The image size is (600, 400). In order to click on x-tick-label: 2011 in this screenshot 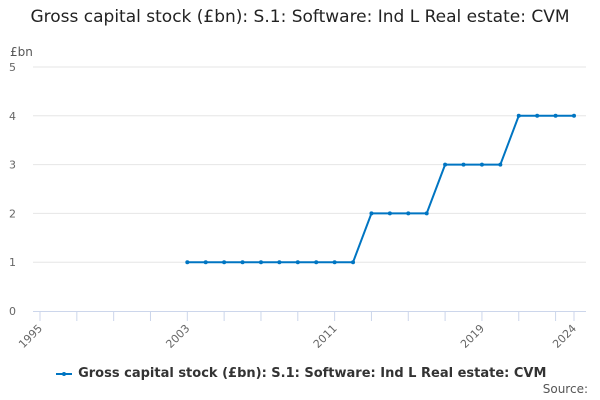, I will do `click(325, 336)`.